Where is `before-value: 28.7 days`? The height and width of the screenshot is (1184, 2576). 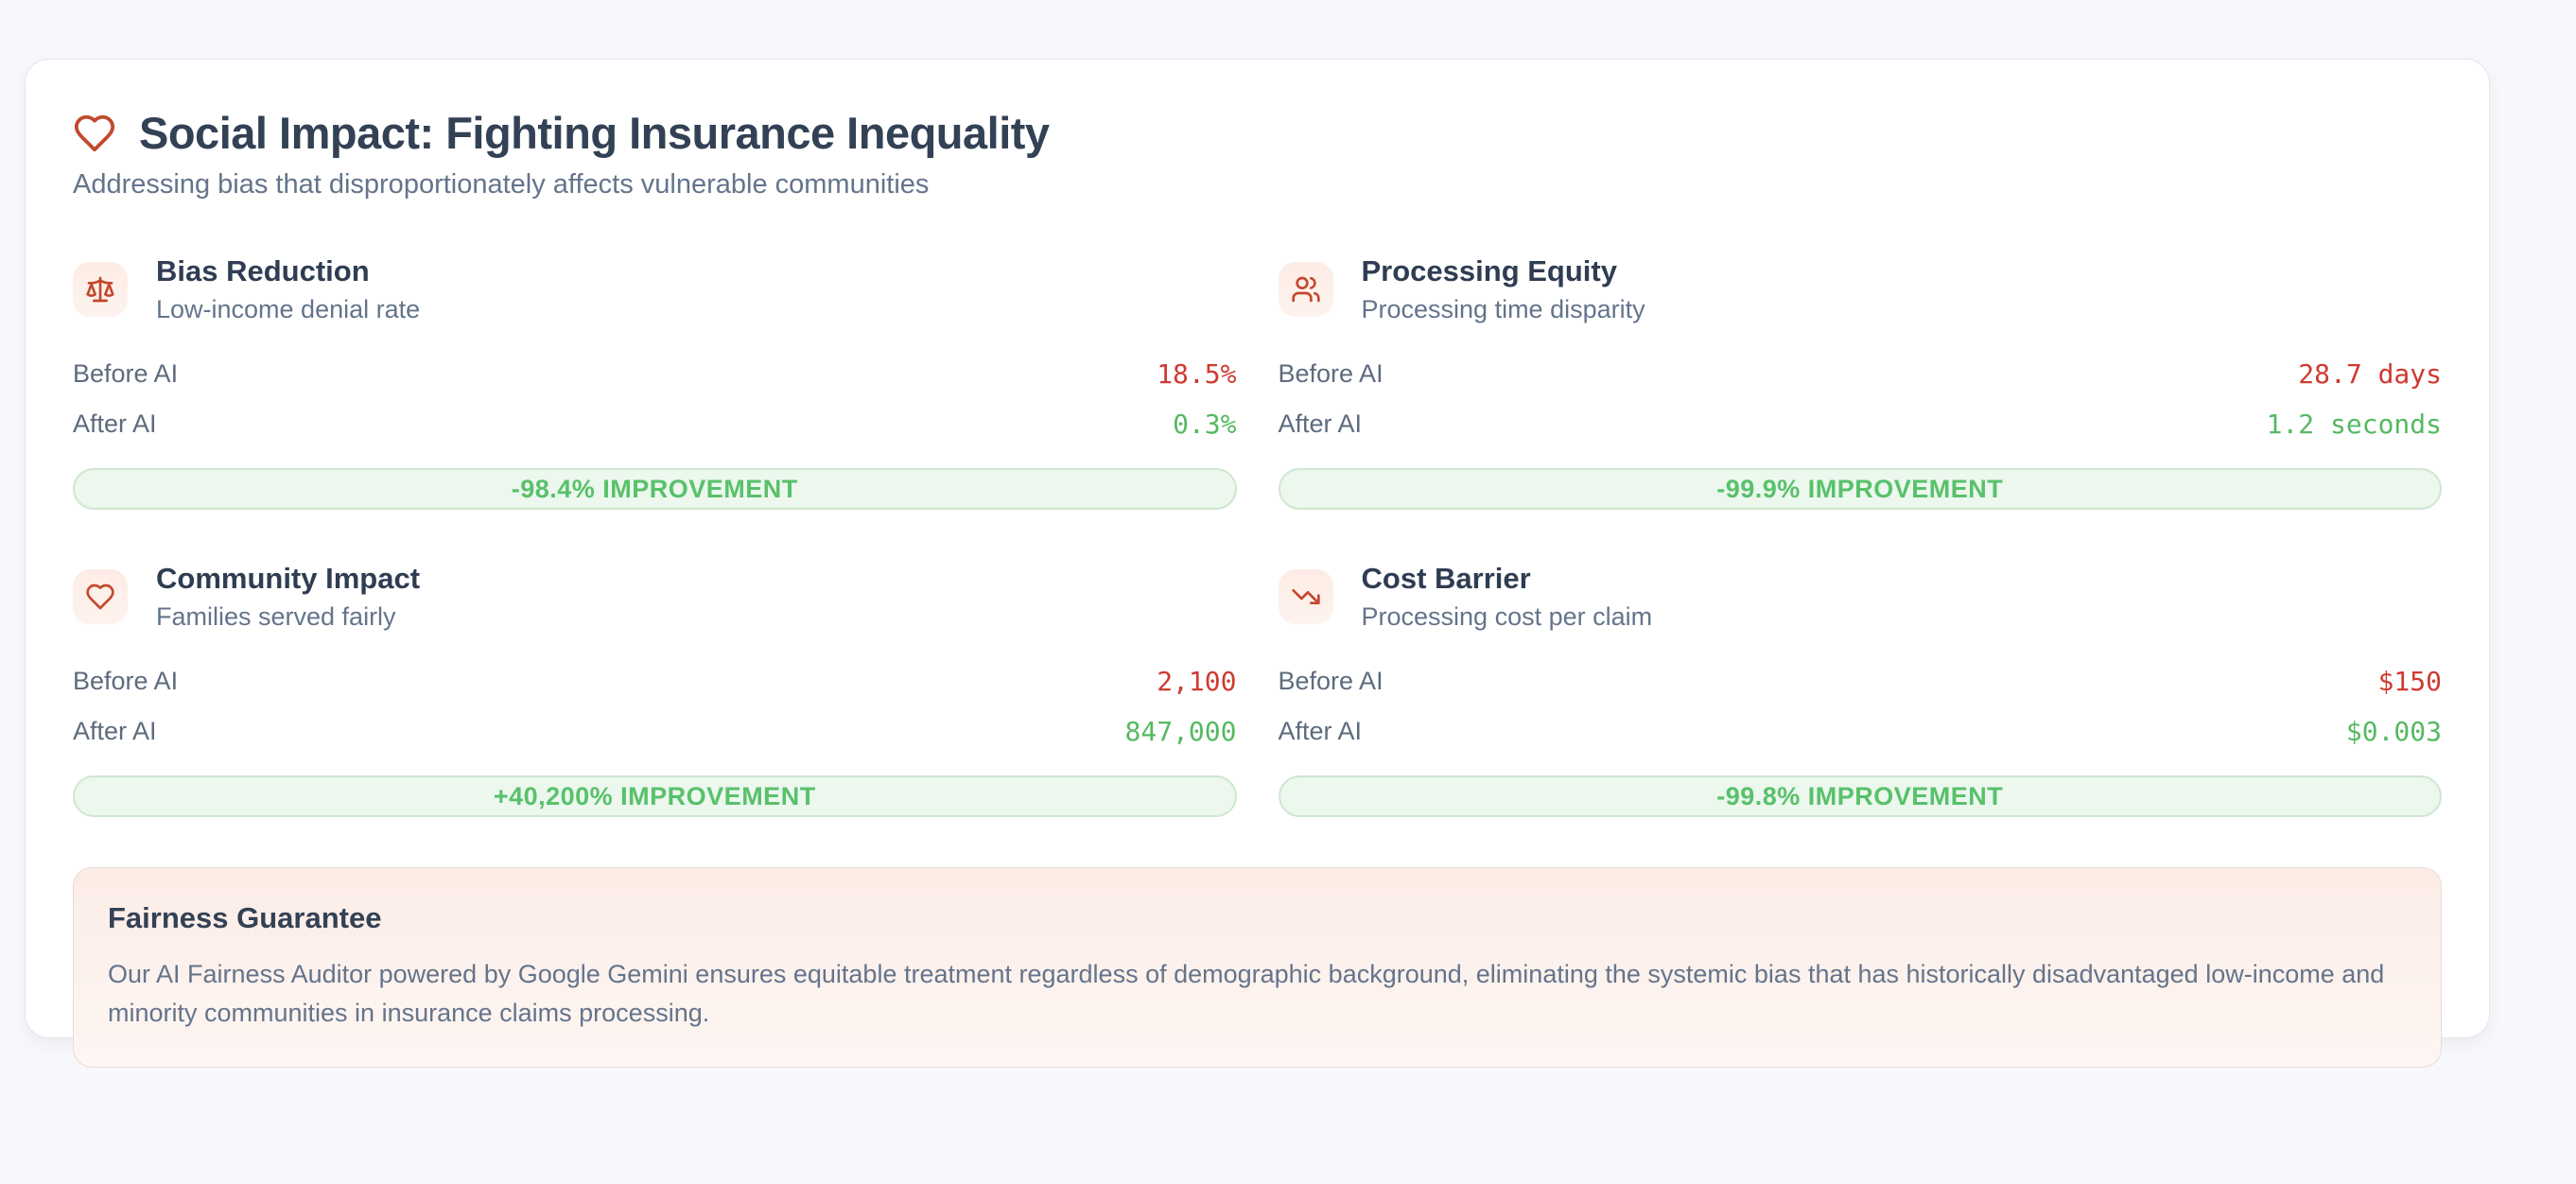
before-value: 28.7 days is located at coordinates (2370, 374).